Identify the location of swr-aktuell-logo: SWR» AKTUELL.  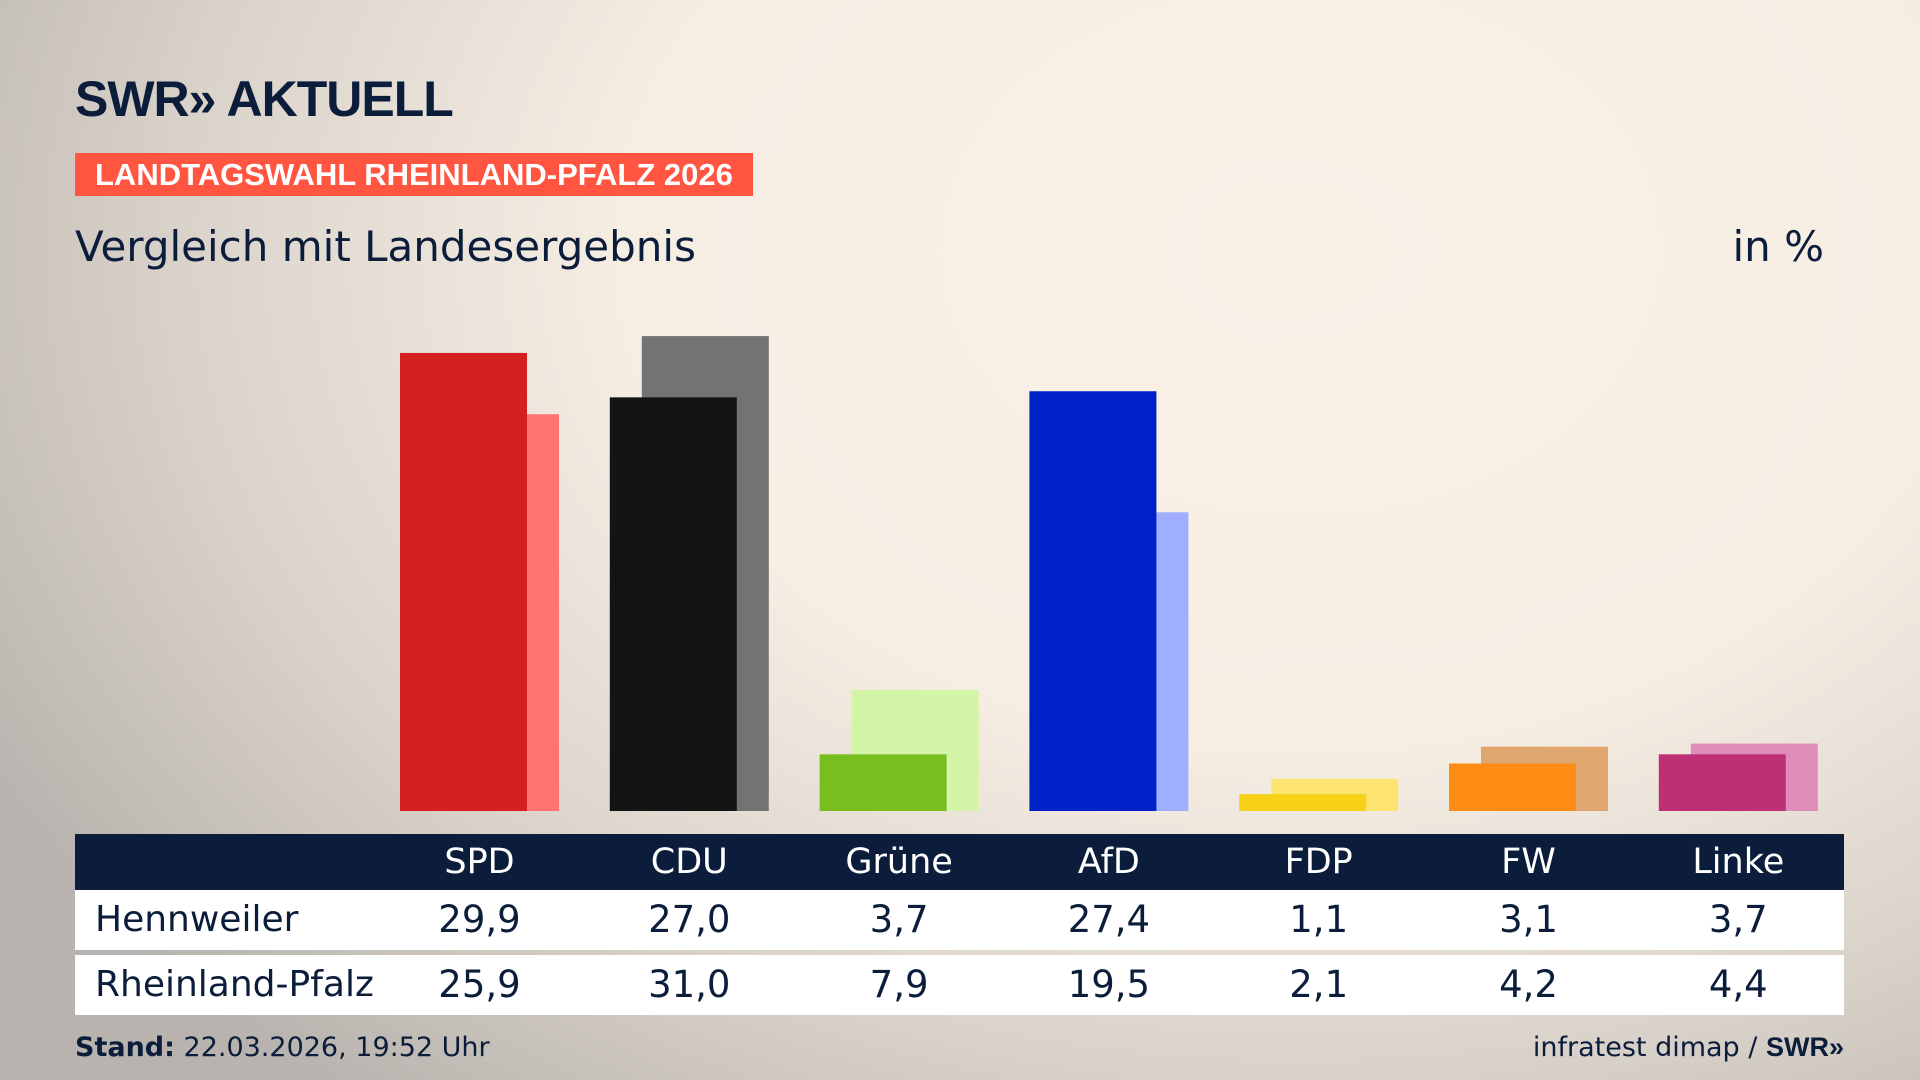
(264, 99).